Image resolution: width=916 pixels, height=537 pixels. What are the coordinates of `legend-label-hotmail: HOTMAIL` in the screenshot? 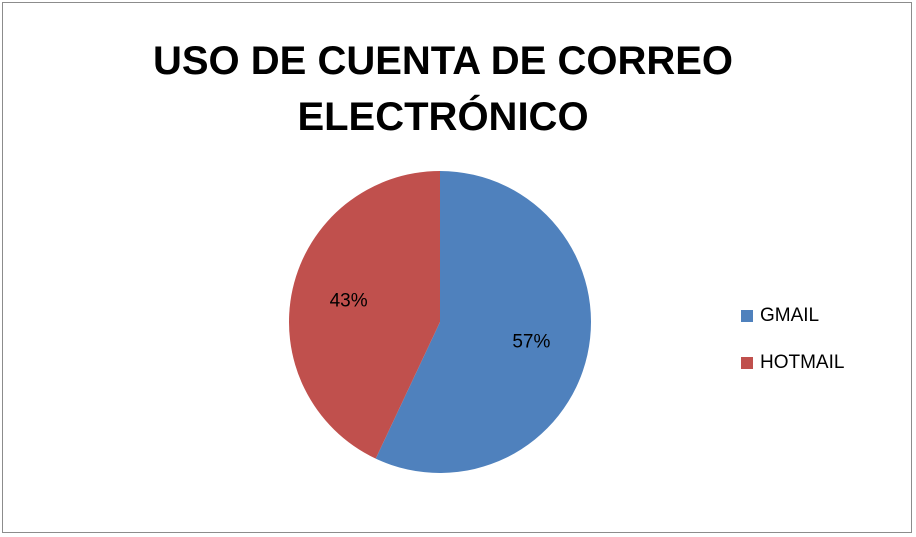 It's located at (802, 362).